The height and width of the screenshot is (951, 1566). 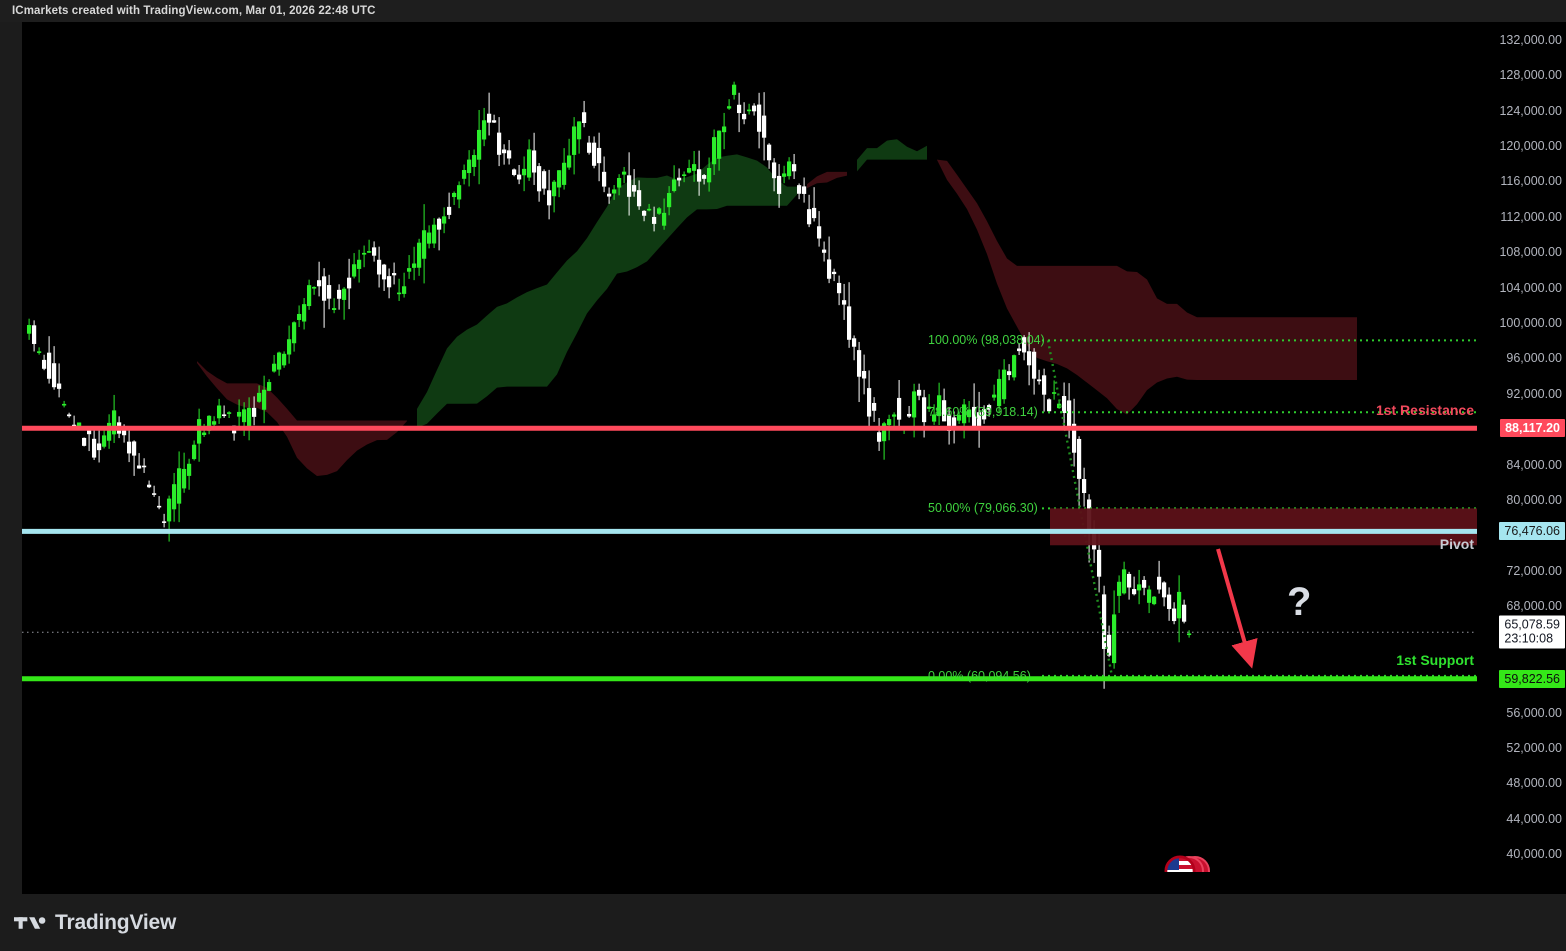 What do you see at coordinates (1530, 145) in the screenshot?
I see `price-tick: 120,000.00` at bounding box center [1530, 145].